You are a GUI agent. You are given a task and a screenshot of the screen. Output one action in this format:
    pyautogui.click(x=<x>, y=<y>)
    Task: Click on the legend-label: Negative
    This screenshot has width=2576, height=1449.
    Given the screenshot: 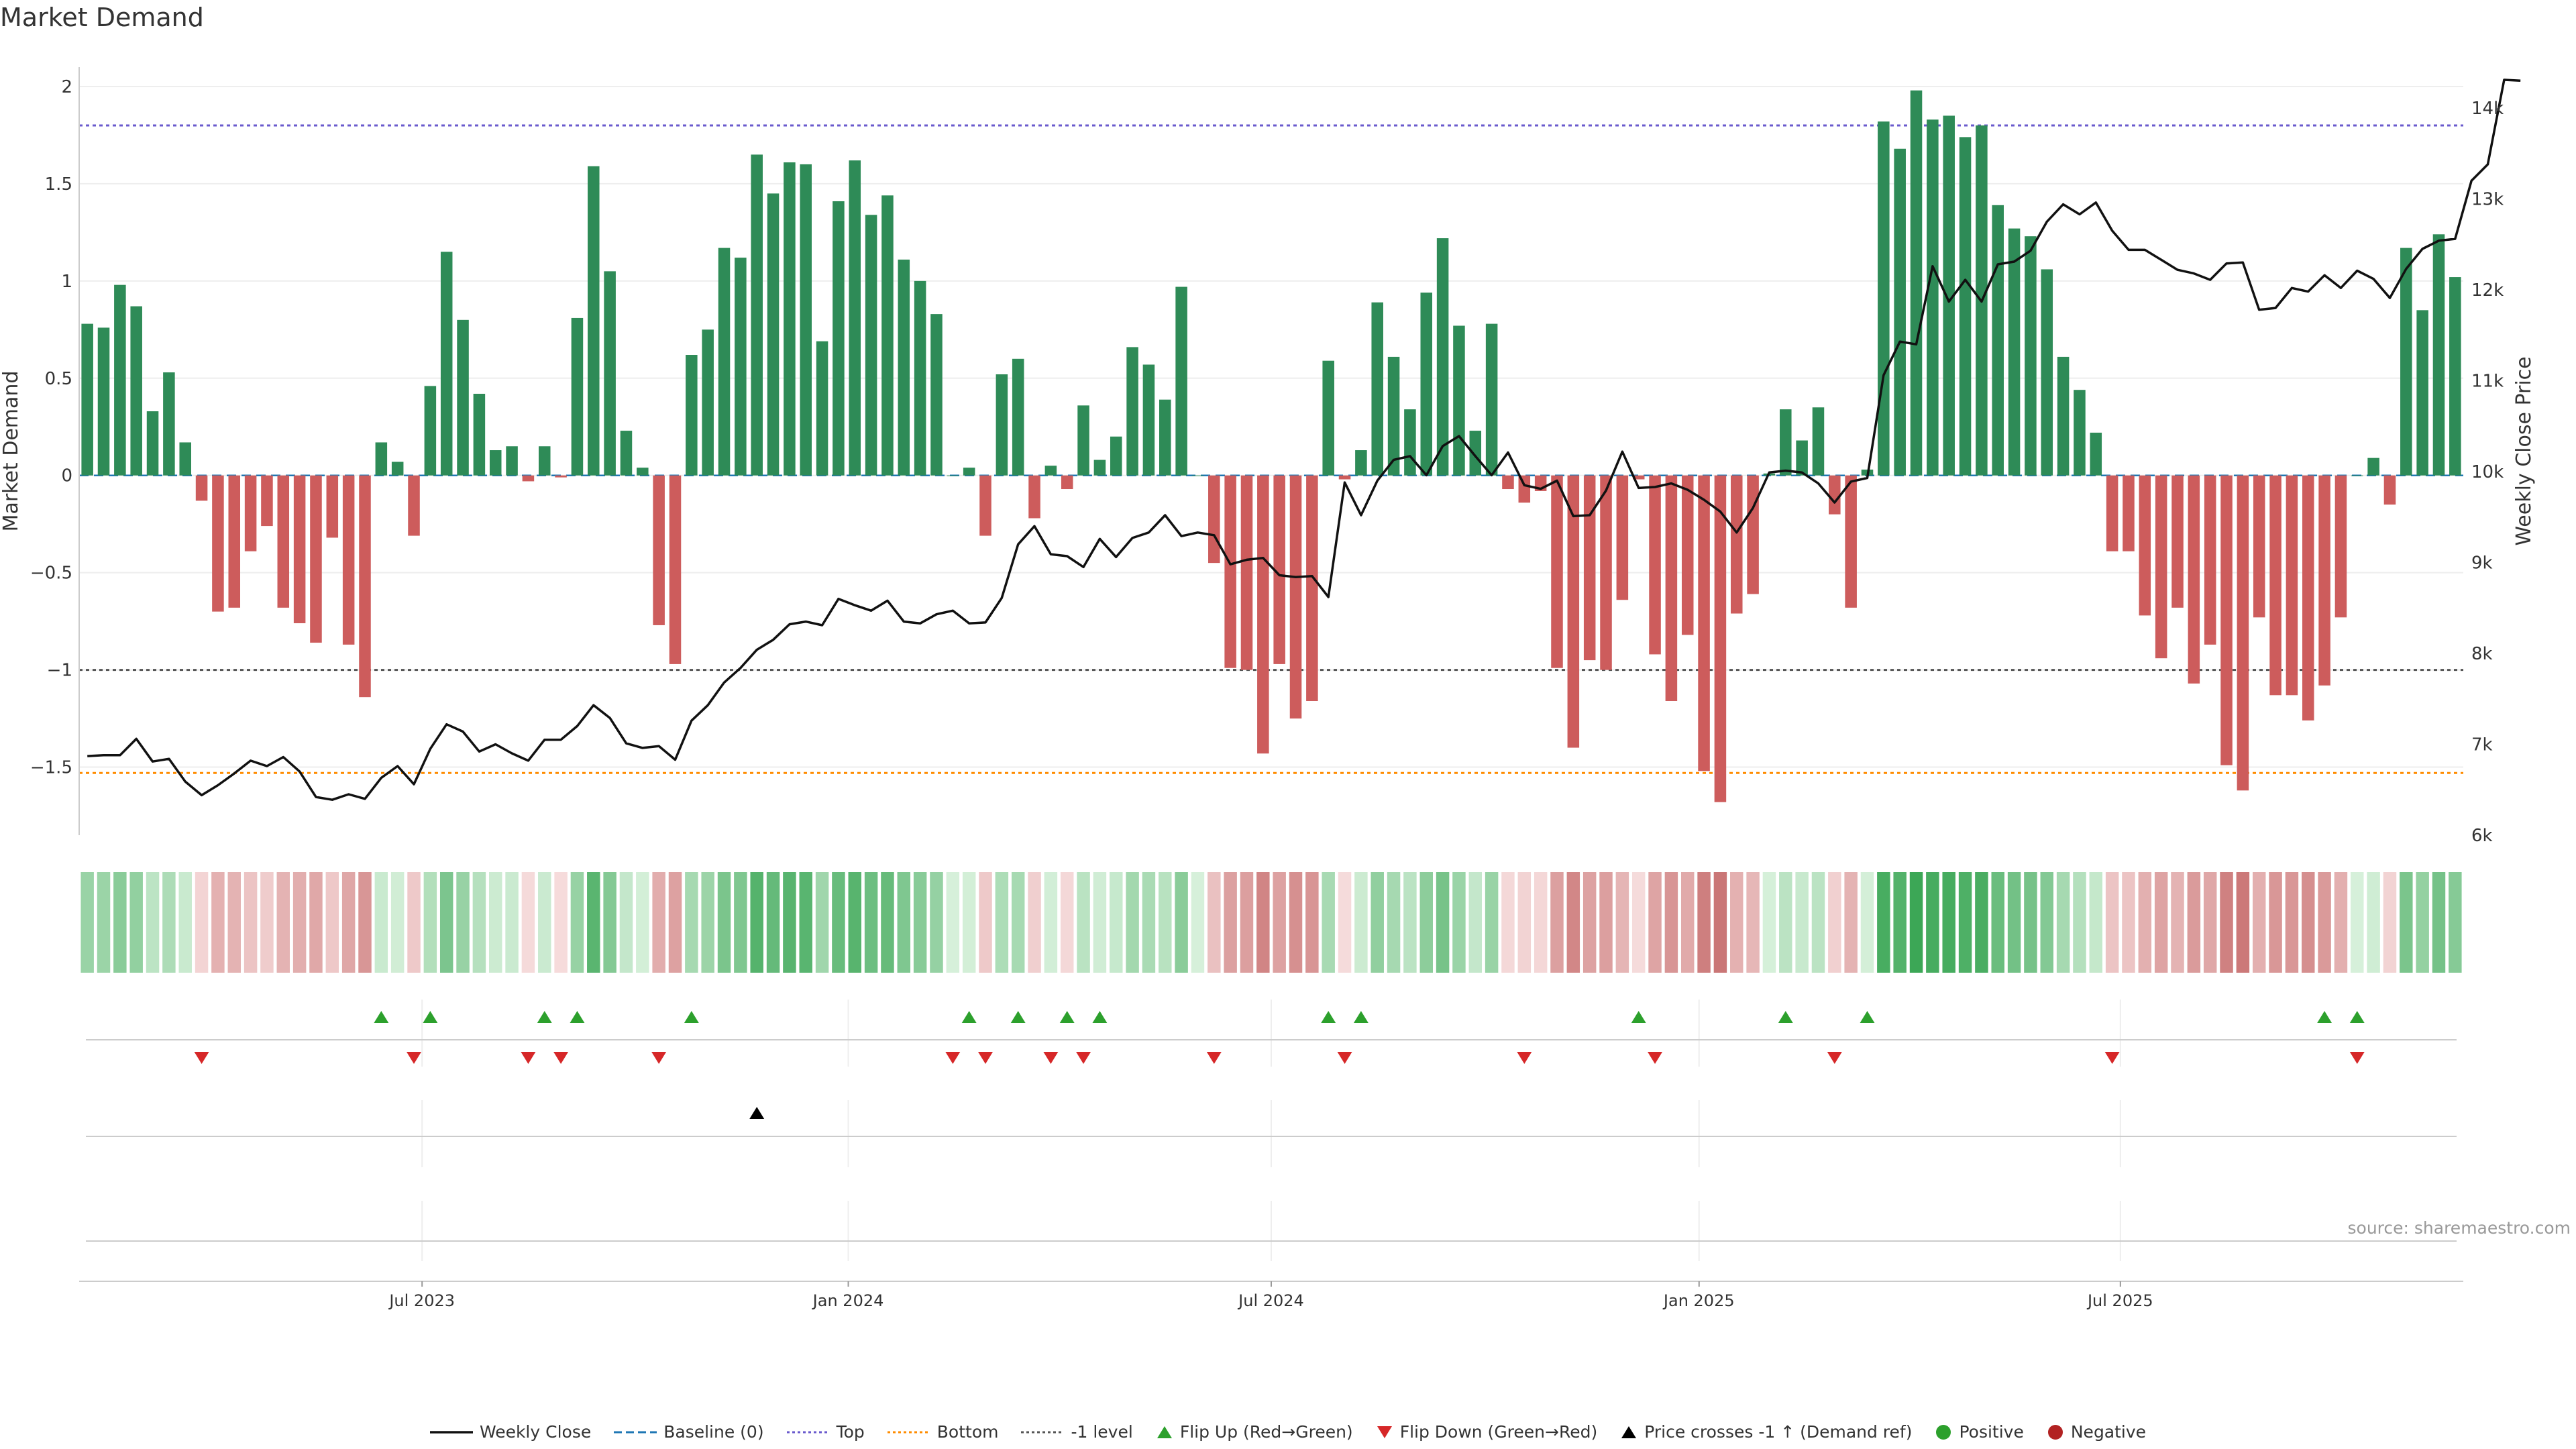 What is the action you would take?
    pyautogui.click(x=2108, y=1432)
    